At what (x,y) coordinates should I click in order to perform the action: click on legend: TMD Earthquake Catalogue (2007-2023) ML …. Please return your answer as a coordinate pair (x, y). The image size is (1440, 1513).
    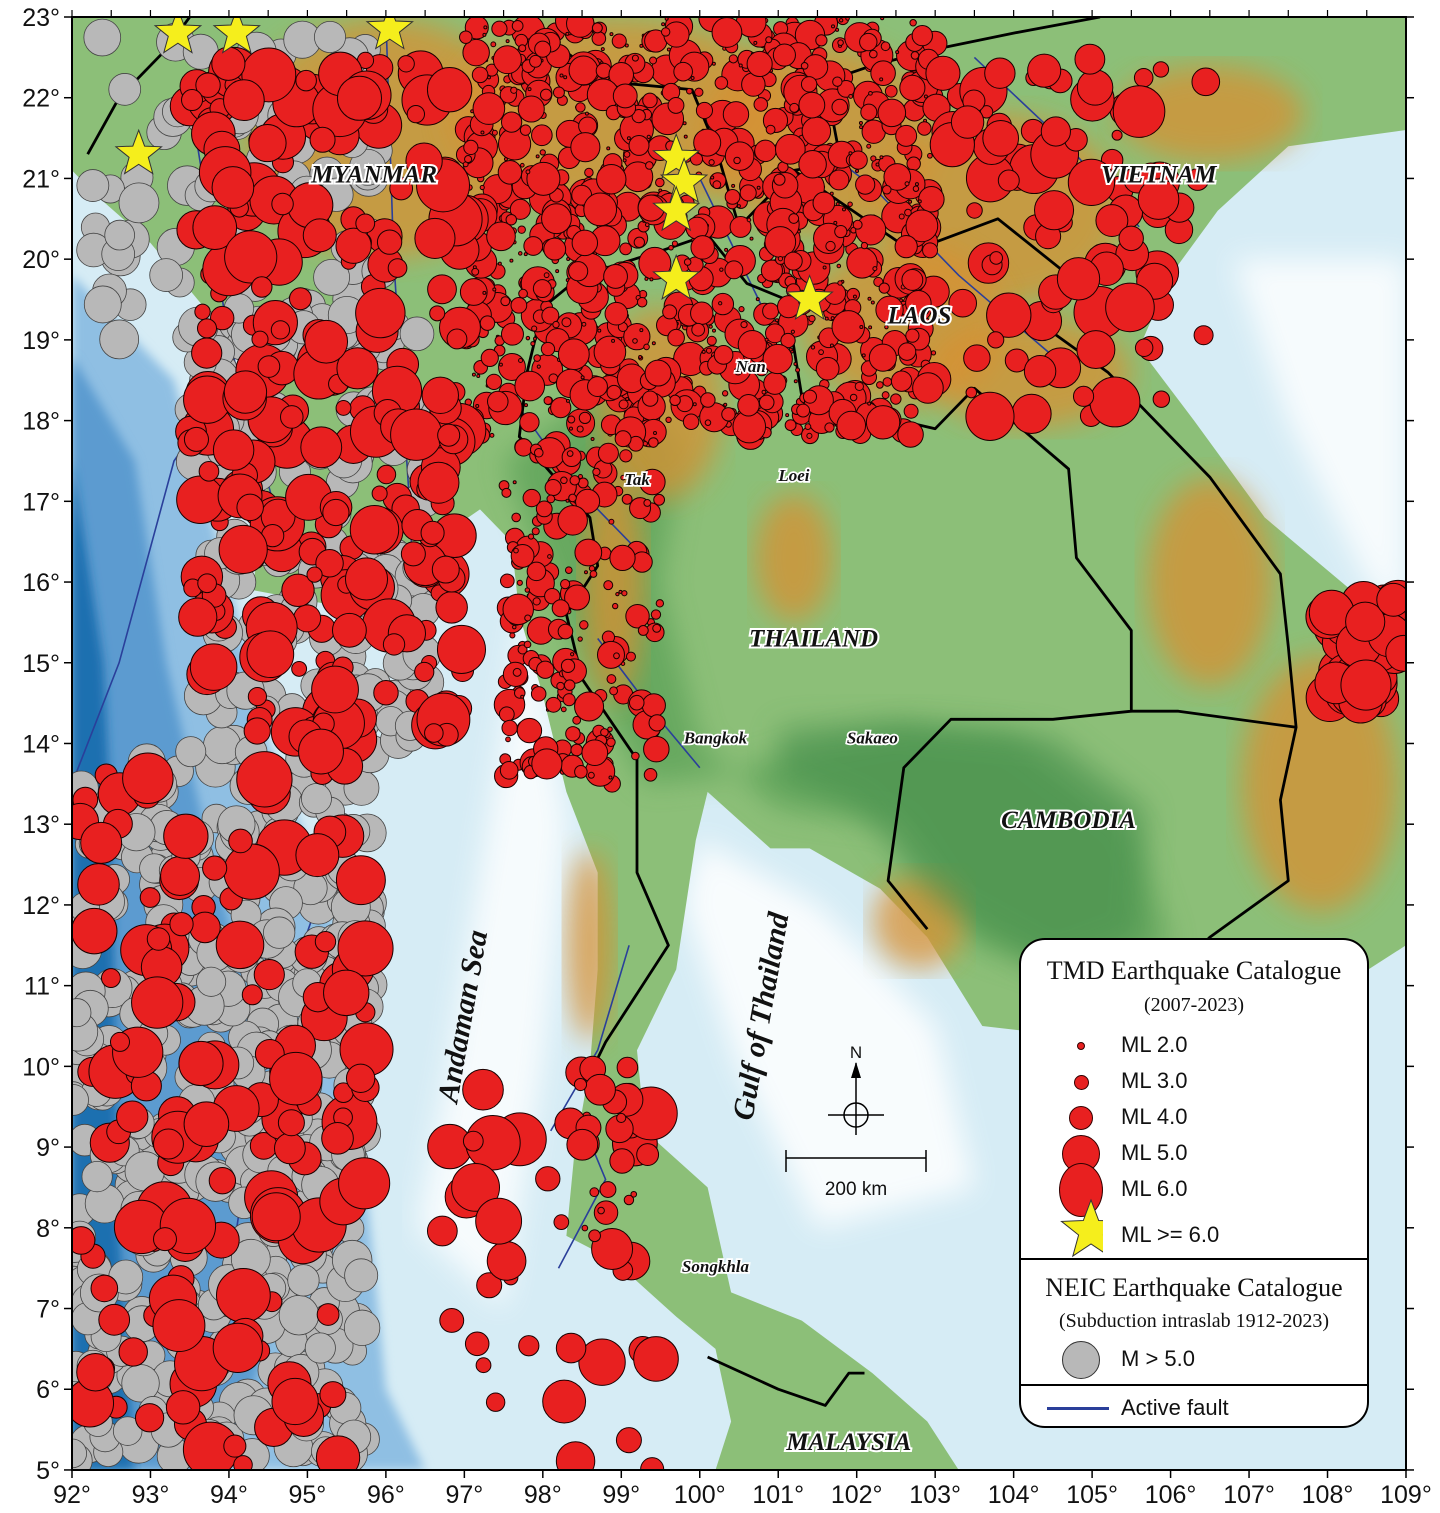
    Looking at the image, I should click on (1194, 1183).